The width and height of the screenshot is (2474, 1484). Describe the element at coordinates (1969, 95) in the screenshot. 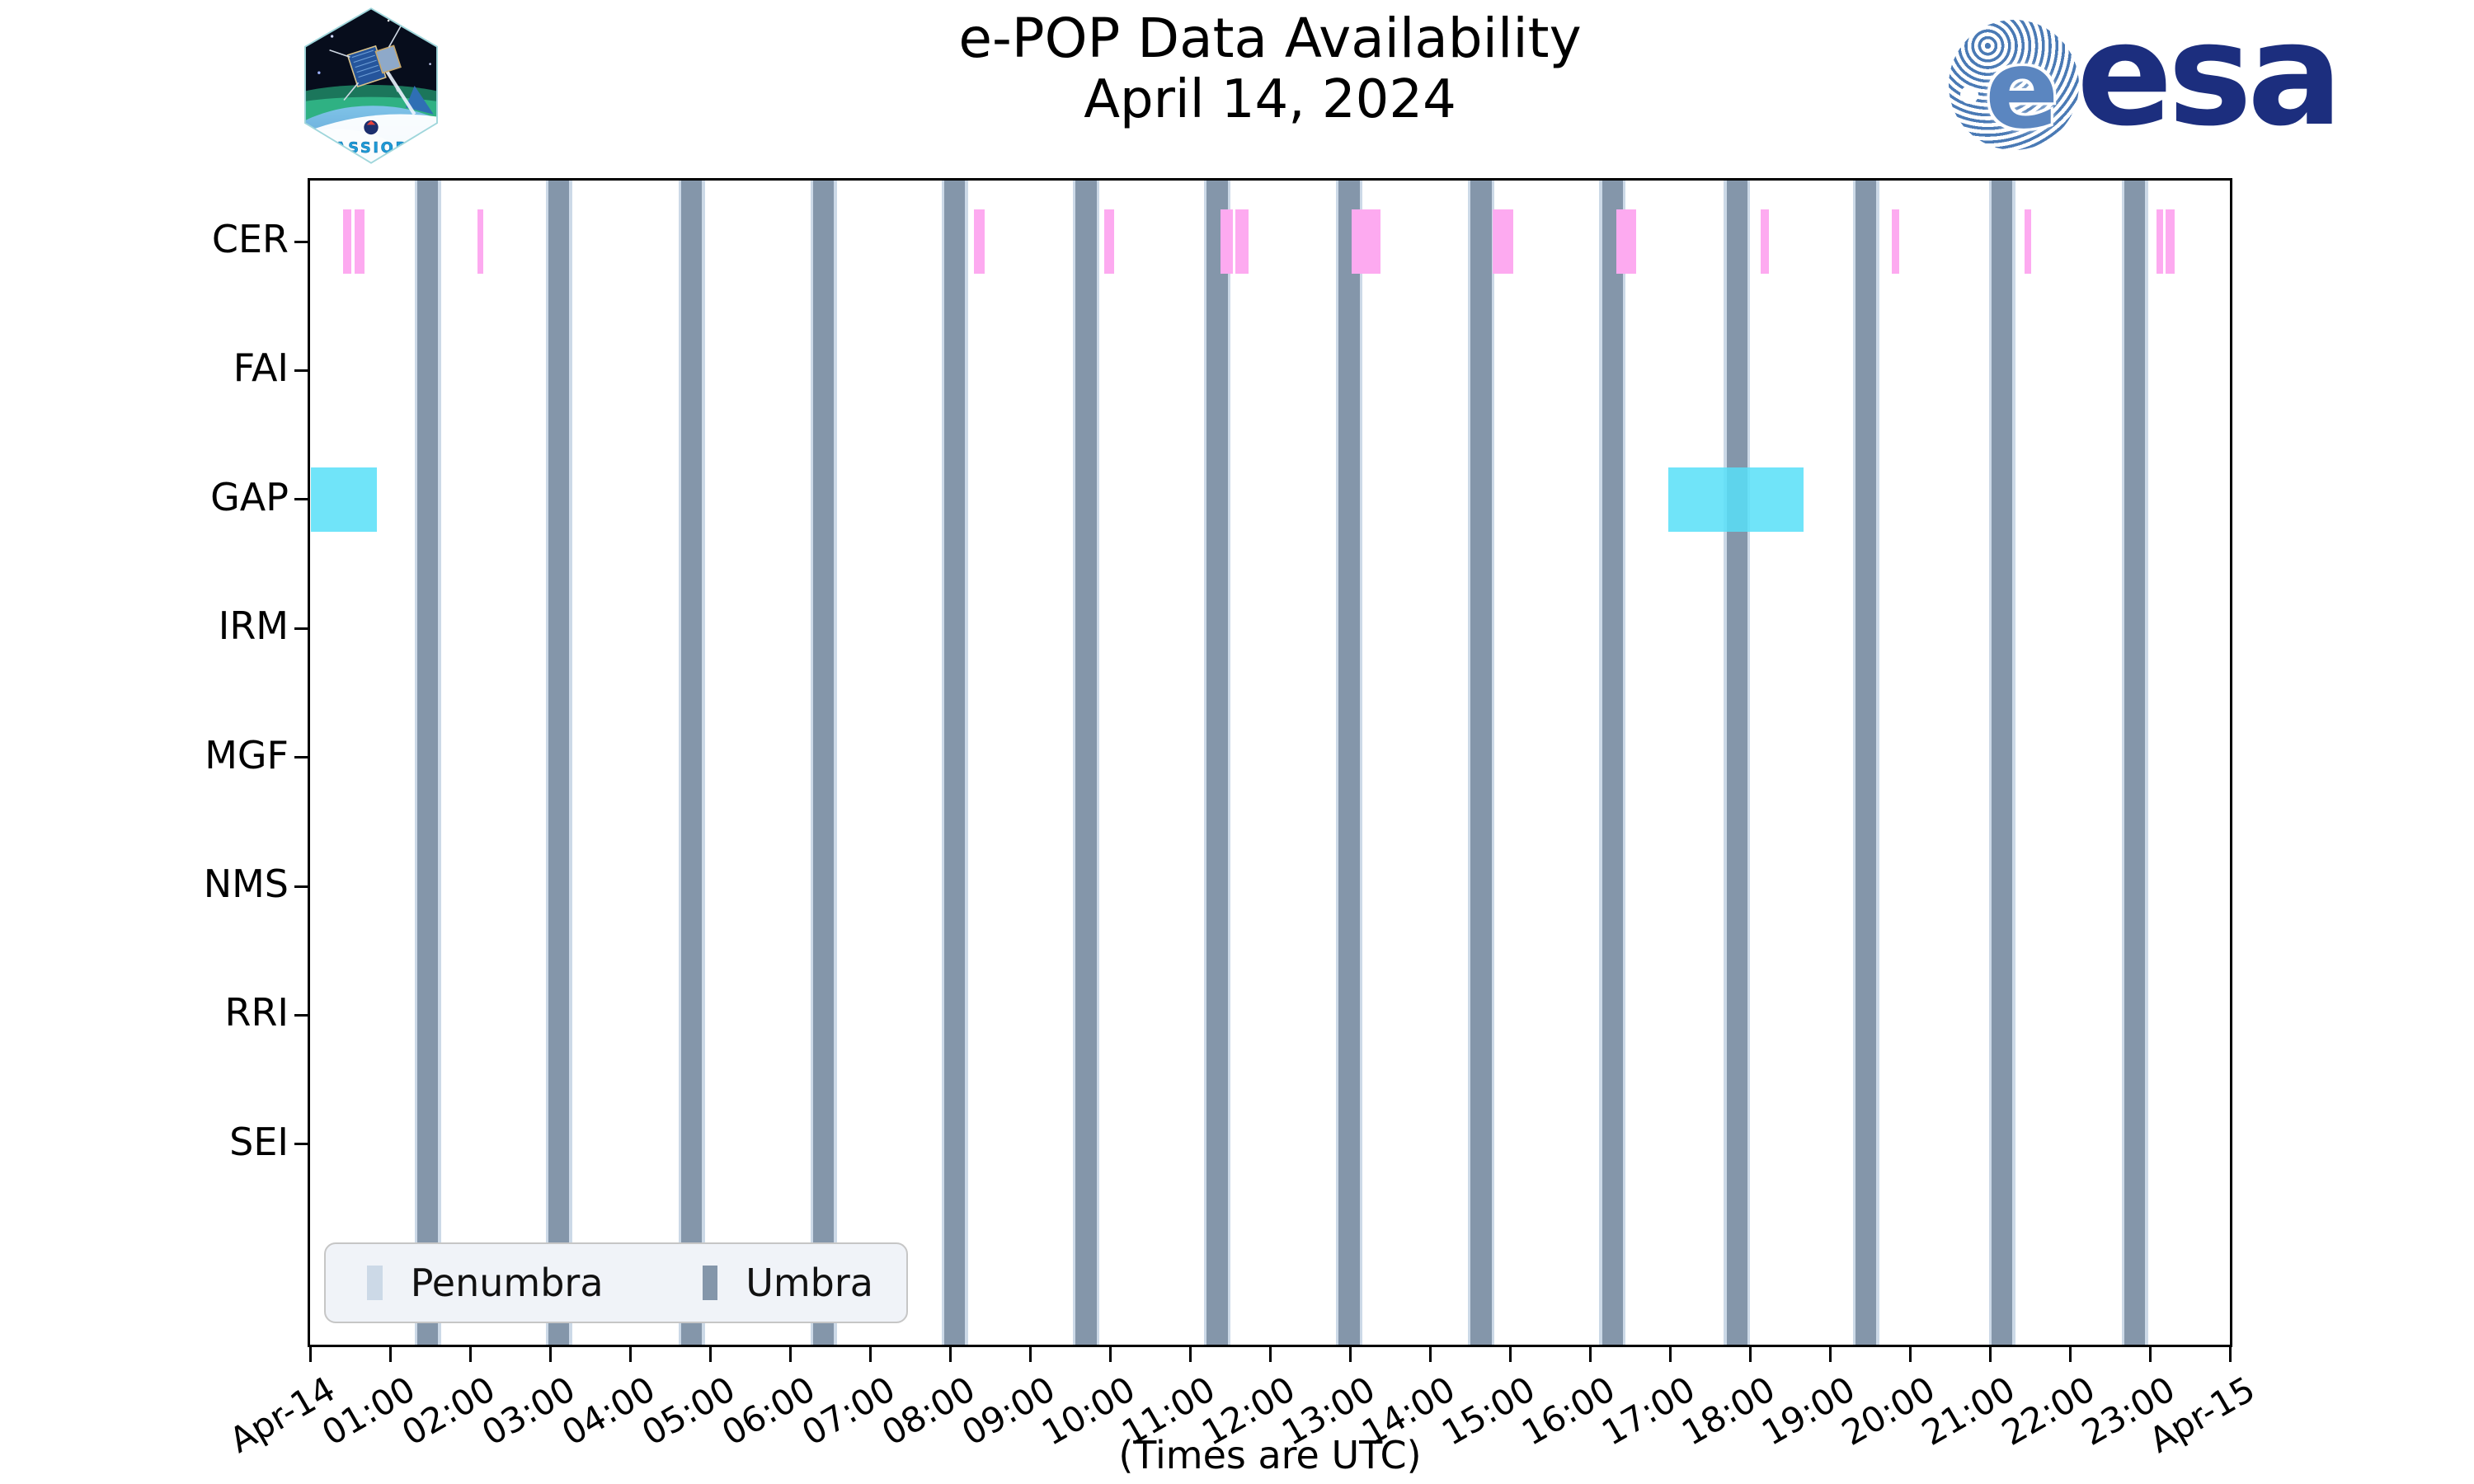

I see `esa-globe-dot` at that location.